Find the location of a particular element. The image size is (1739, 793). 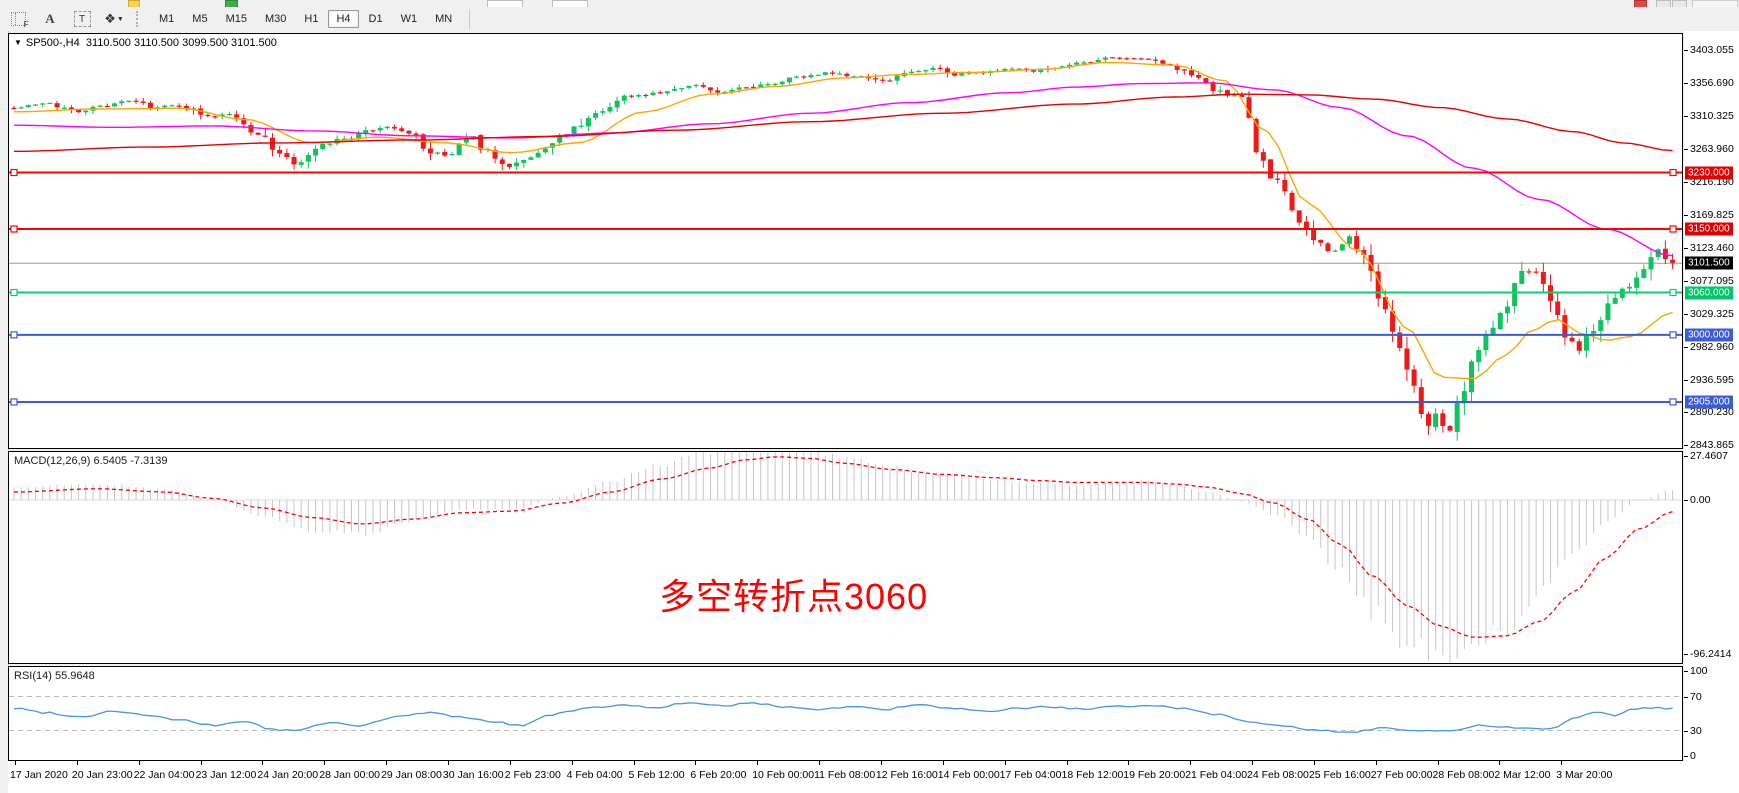

timeframe-button-w1: W1 is located at coordinates (409, 19).